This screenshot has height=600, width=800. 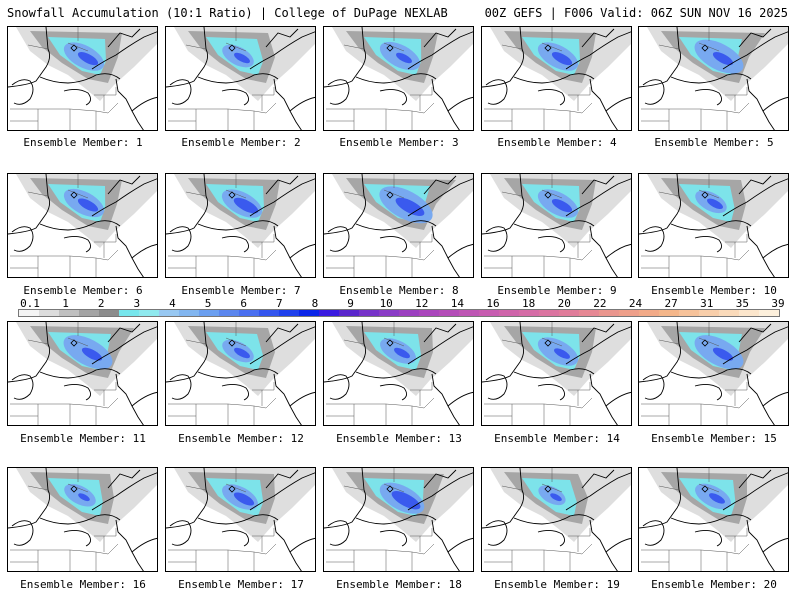 What do you see at coordinates (350, 303) in the screenshot?
I see `colorbar-tick: 9` at bounding box center [350, 303].